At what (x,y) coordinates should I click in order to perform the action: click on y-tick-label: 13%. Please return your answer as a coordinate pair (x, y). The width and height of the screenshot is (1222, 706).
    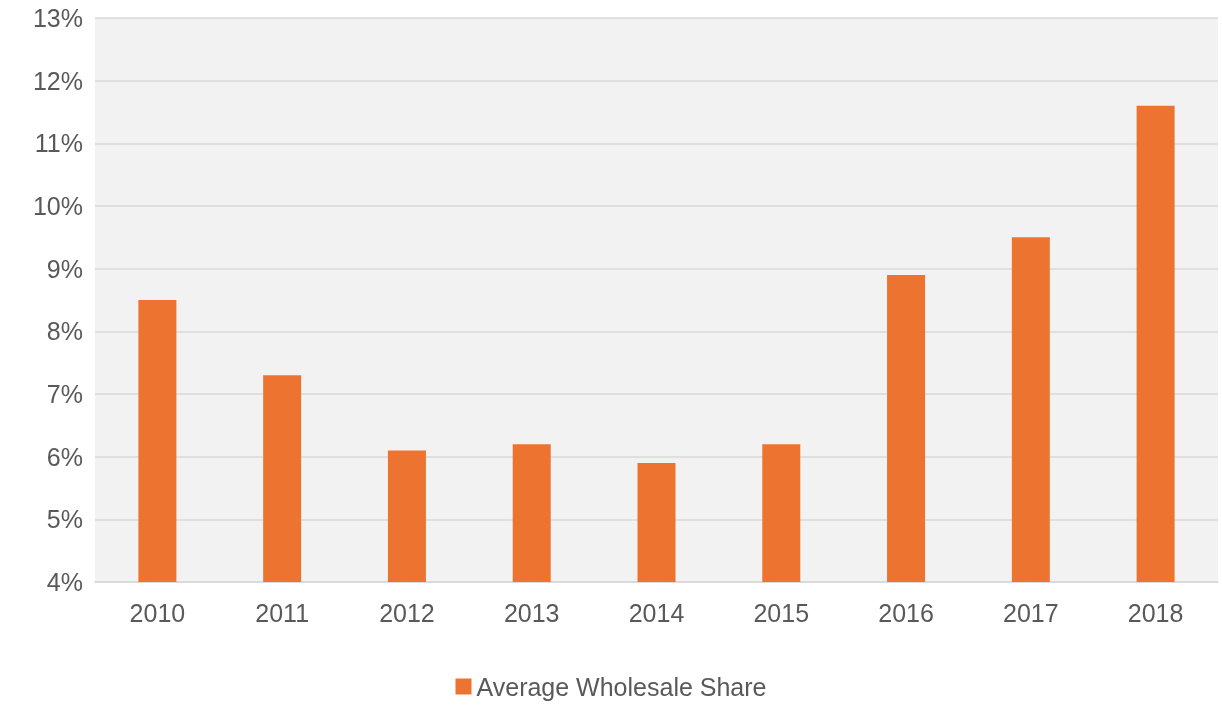
    Looking at the image, I should click on (57, 18).